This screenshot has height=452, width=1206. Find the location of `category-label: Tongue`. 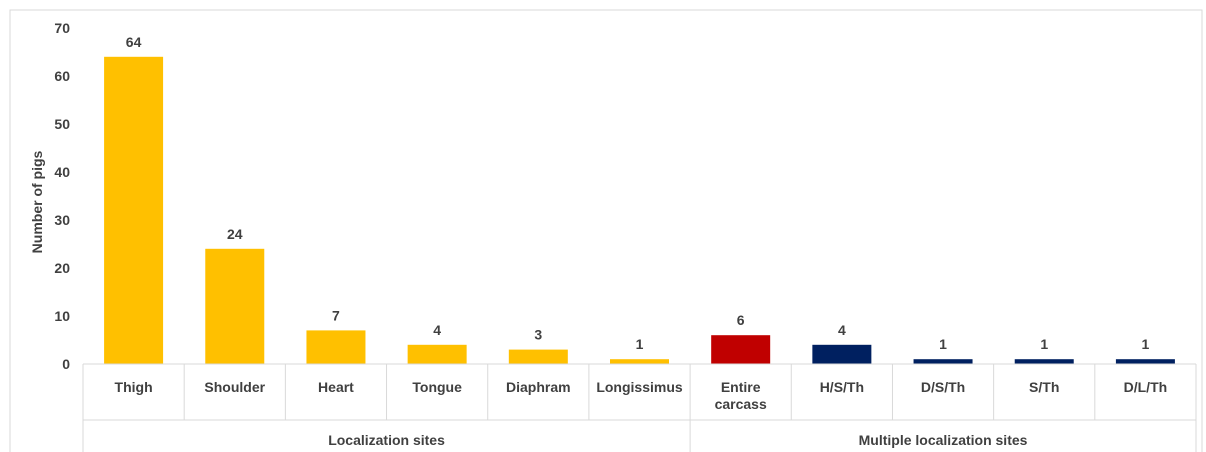

category-label: Tongue is located at coordinates (437, 387).